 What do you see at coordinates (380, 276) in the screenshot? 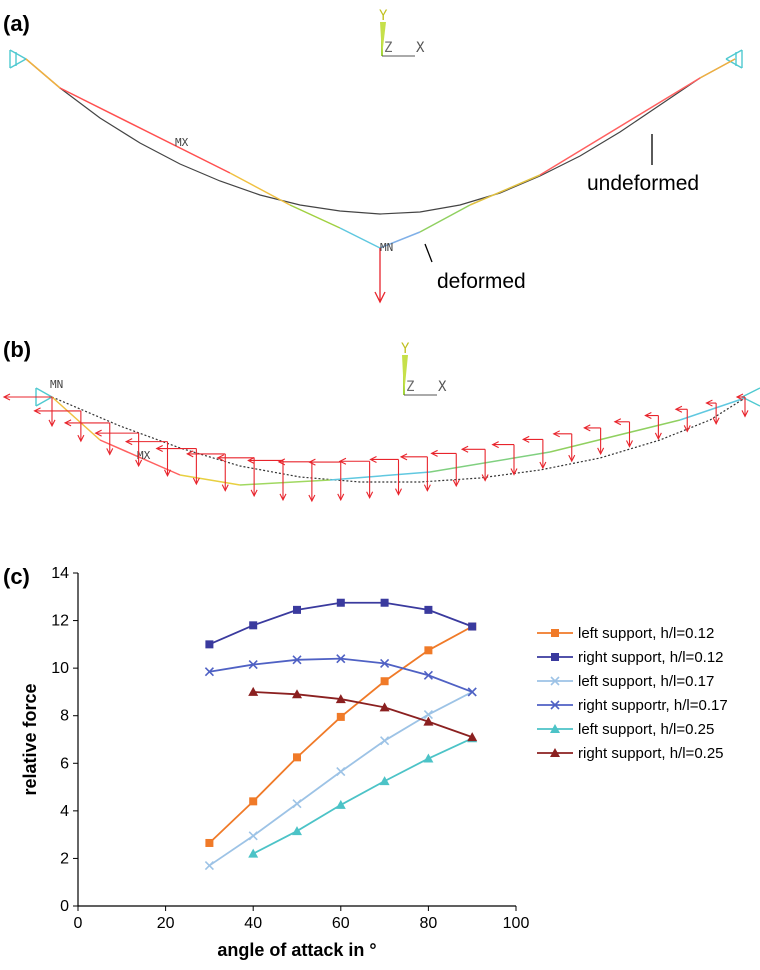
I see `point-load-arrow` at bounding box center [380, 276].